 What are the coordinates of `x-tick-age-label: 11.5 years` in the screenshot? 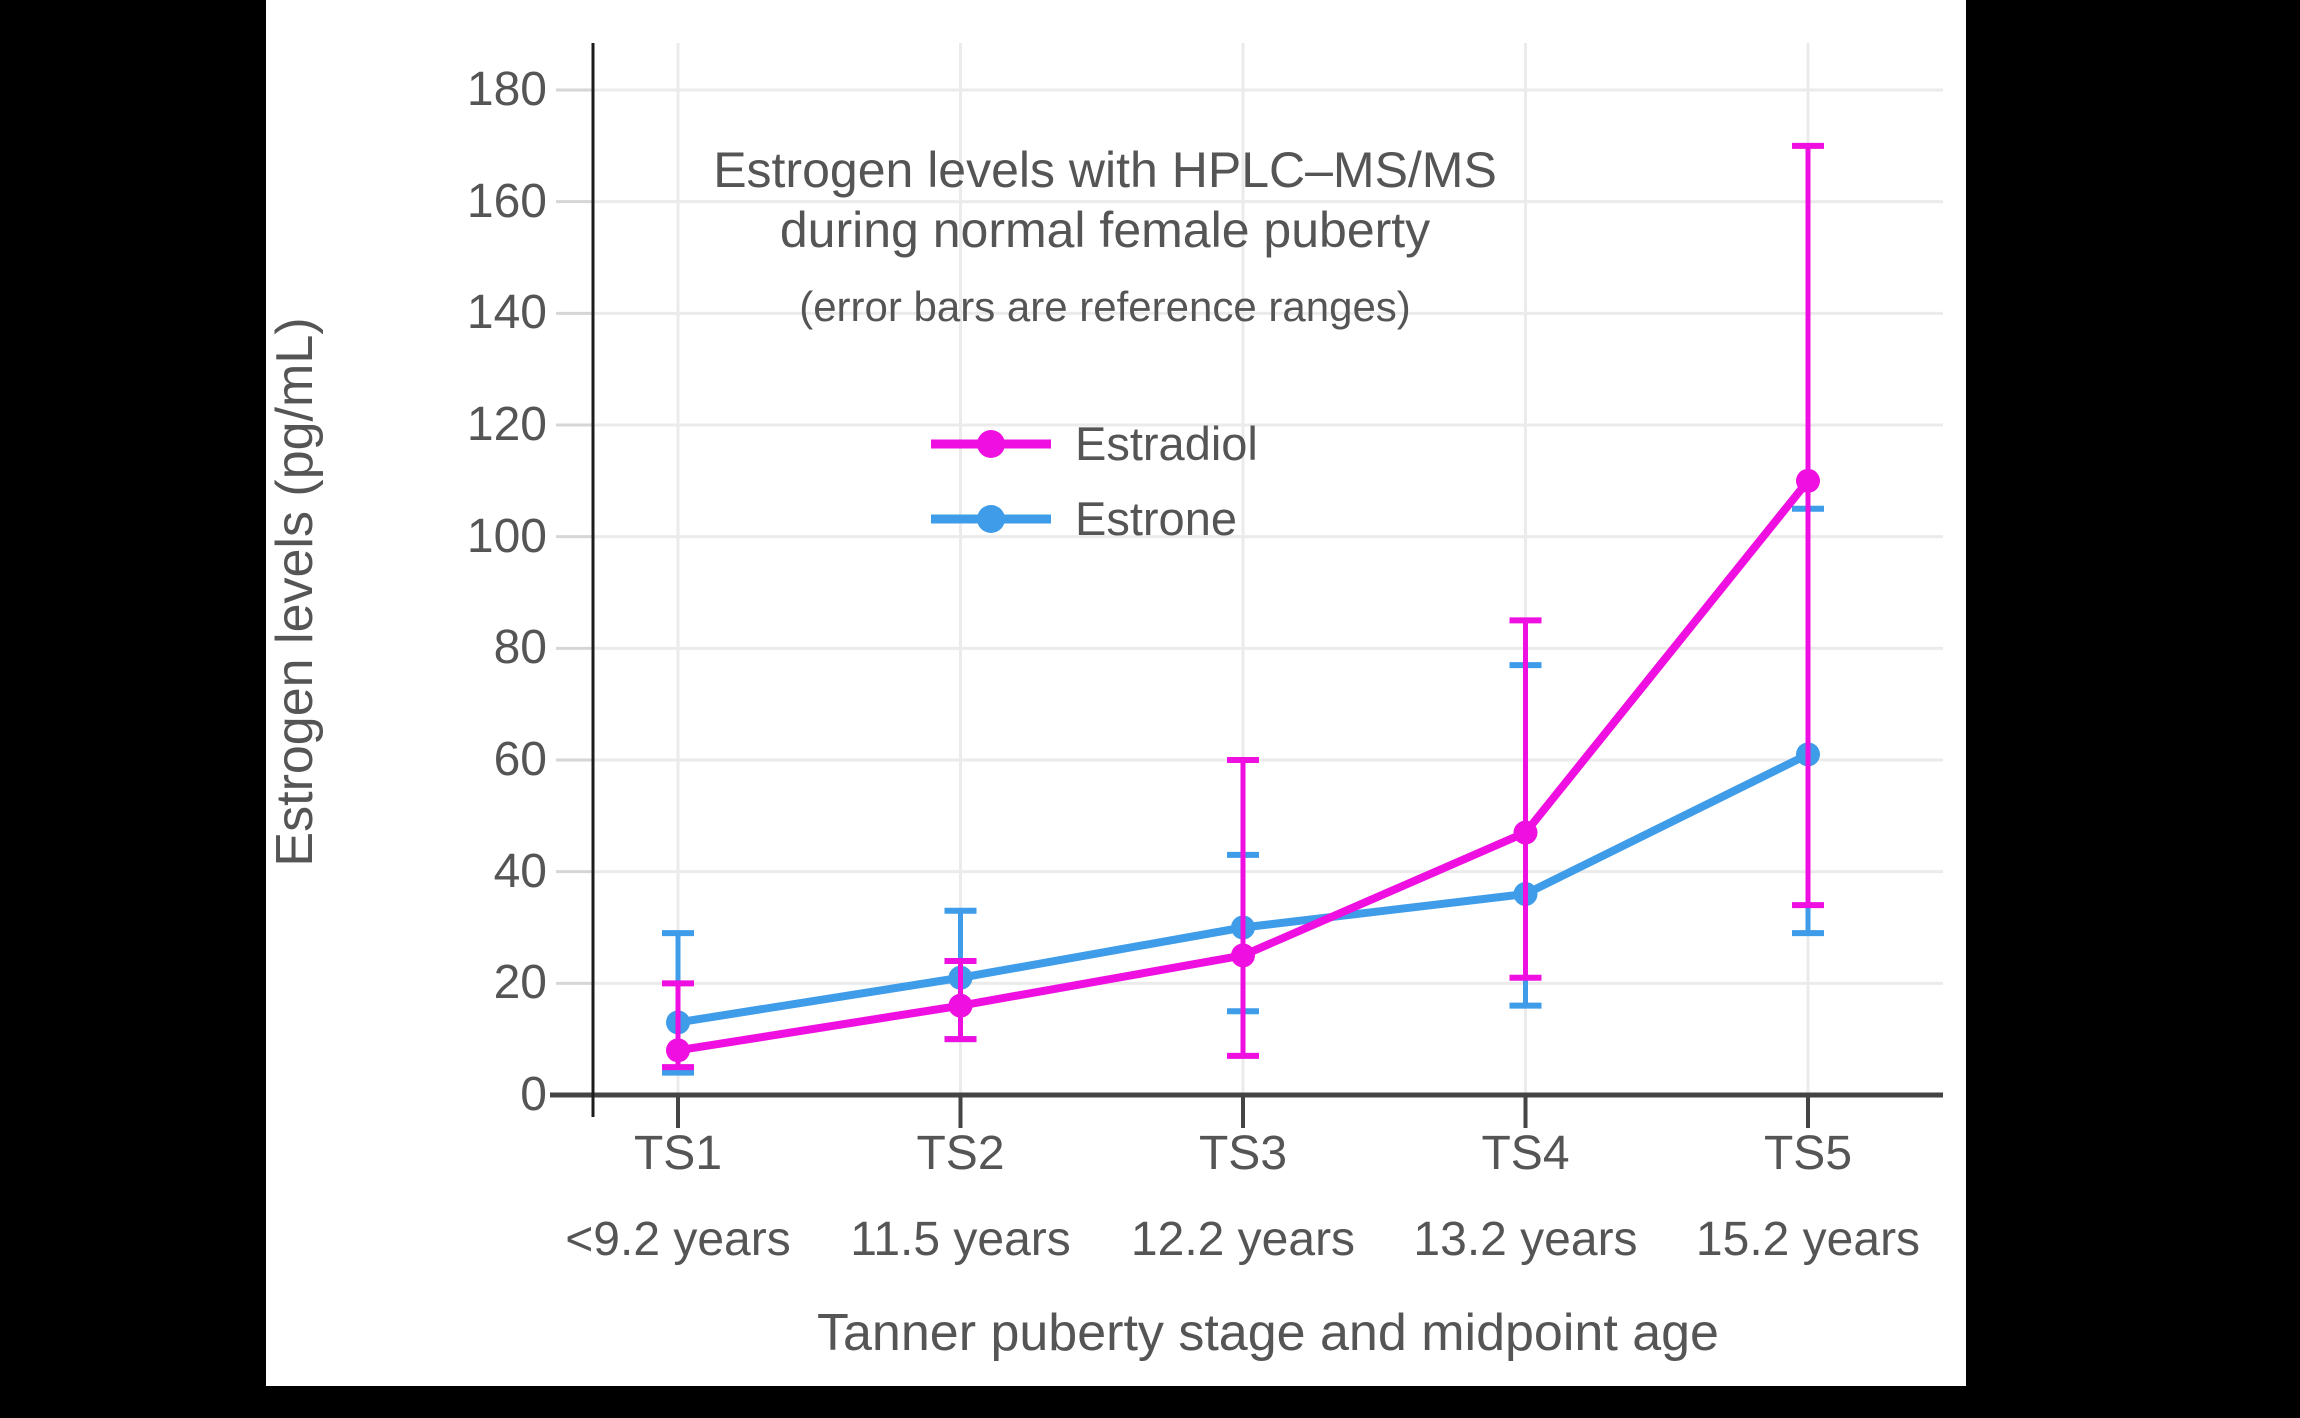 It's located at (960, 1239).